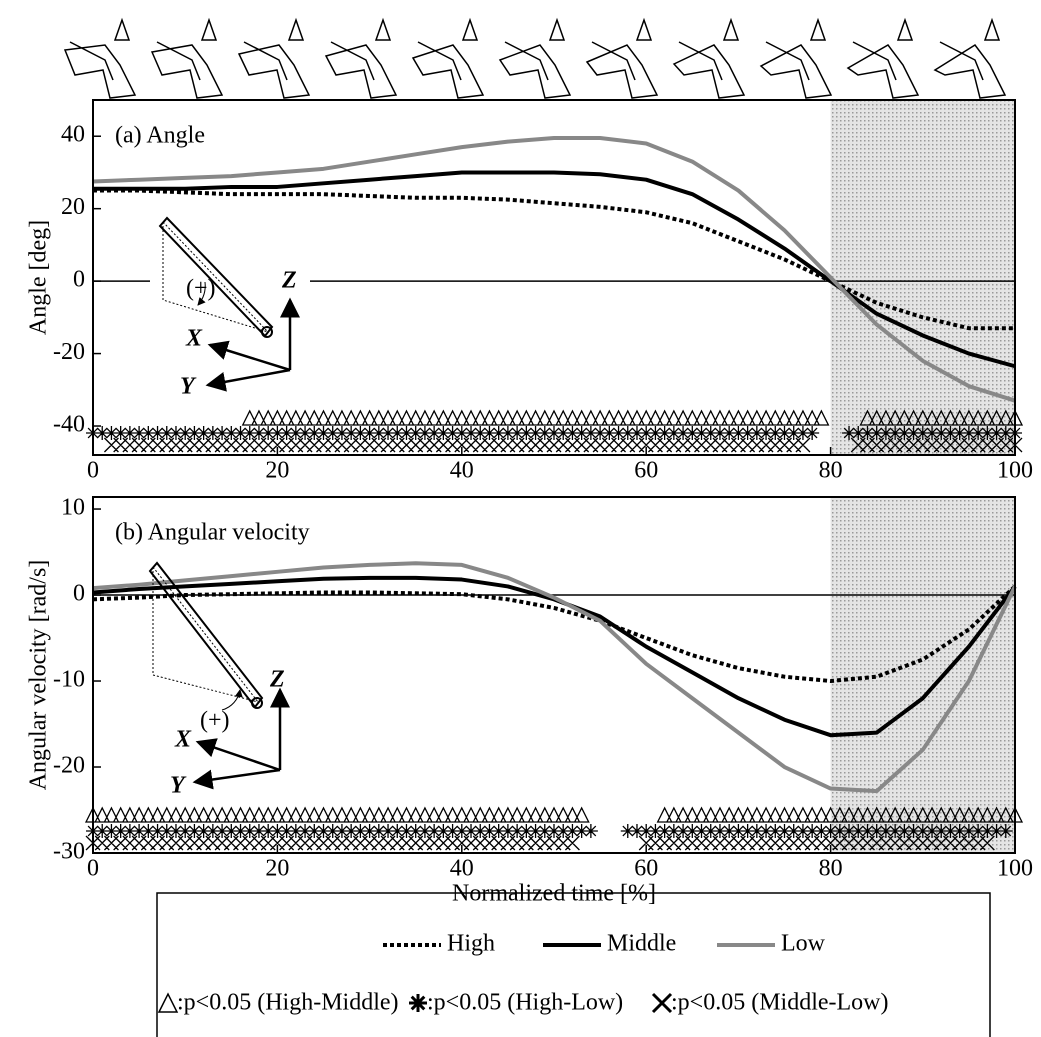 The width and height of the screenshot is (1041, 1037). Describe the element at coordinates (73, 207) in the screenshot. I see `y-tick-label: 20` at that location.